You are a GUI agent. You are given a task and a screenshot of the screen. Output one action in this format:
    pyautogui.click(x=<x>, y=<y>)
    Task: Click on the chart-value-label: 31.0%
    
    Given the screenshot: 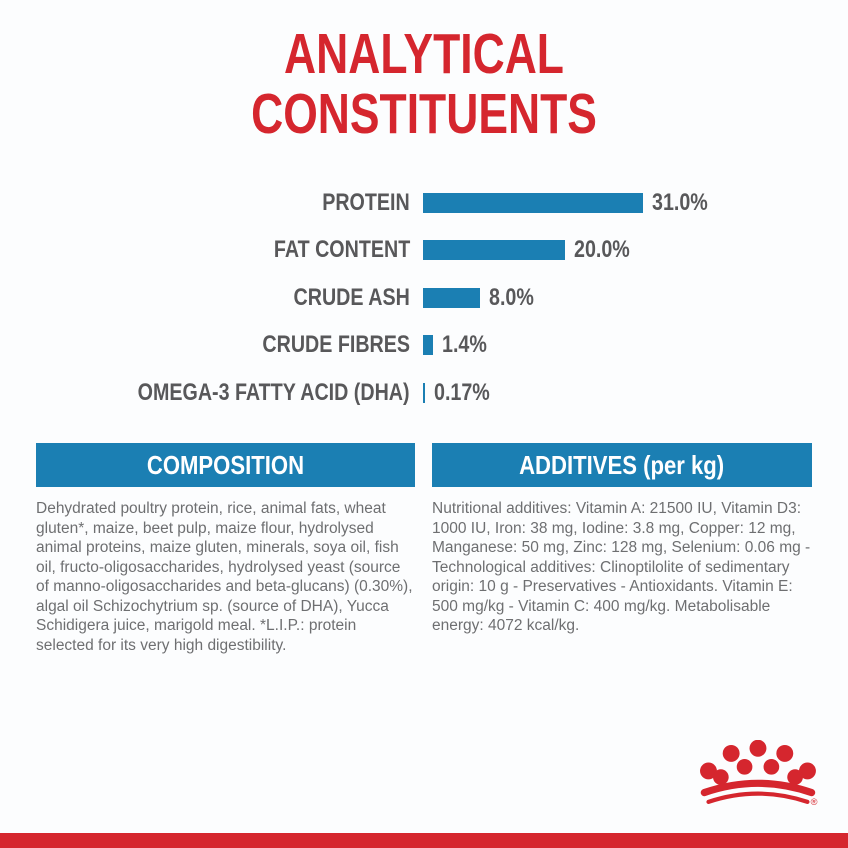 What is the action you would take?
    pyautogui.click(x=680, y=202)
    